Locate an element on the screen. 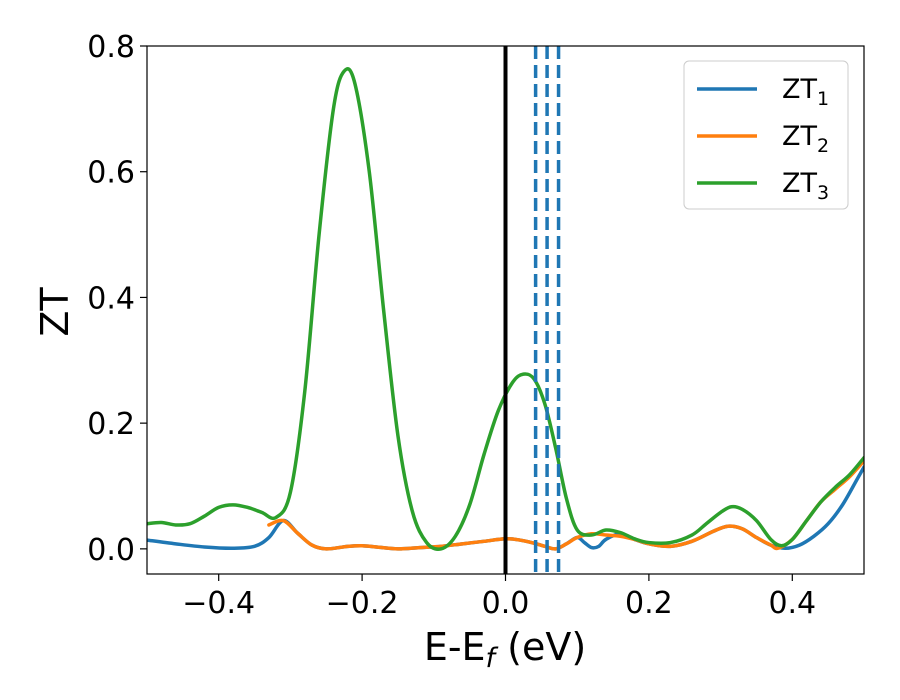 The image size is (900, 700). legend-label-zt3: ZT3 is located at coordinates (805, 186).